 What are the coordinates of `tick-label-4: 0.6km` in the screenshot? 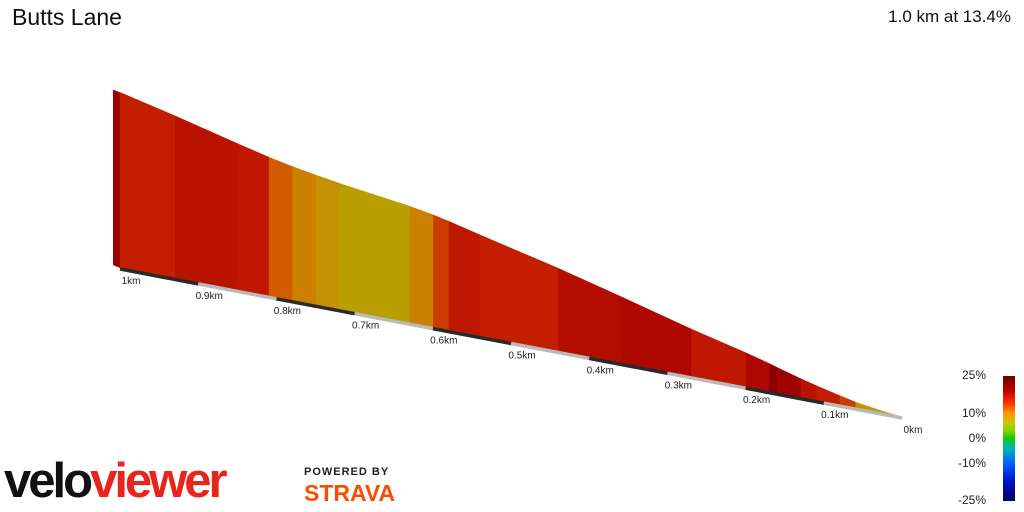 It's located at (443, 341).